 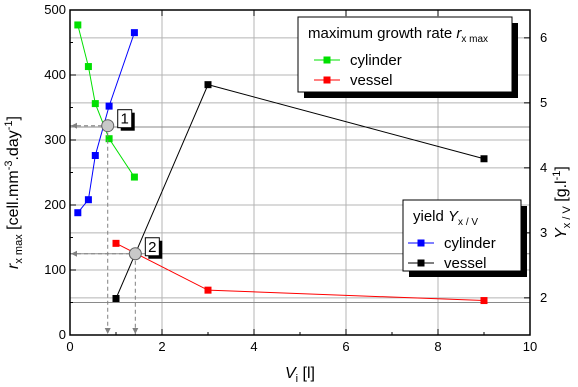 I want to click on y-left-tick-label: 400, so click(x=55, y=74).